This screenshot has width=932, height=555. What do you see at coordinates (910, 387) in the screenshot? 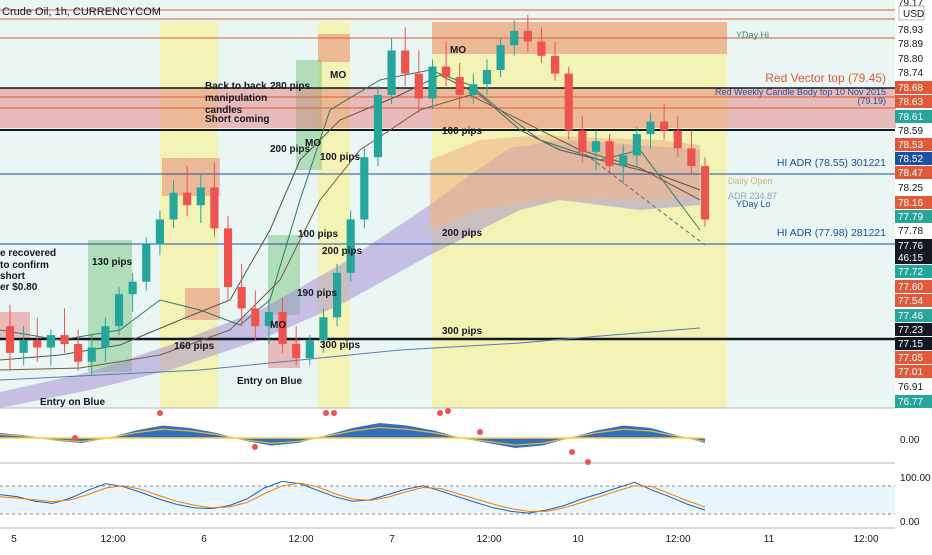
I see `price-label: 76.91` at bounding box center [910, 387].